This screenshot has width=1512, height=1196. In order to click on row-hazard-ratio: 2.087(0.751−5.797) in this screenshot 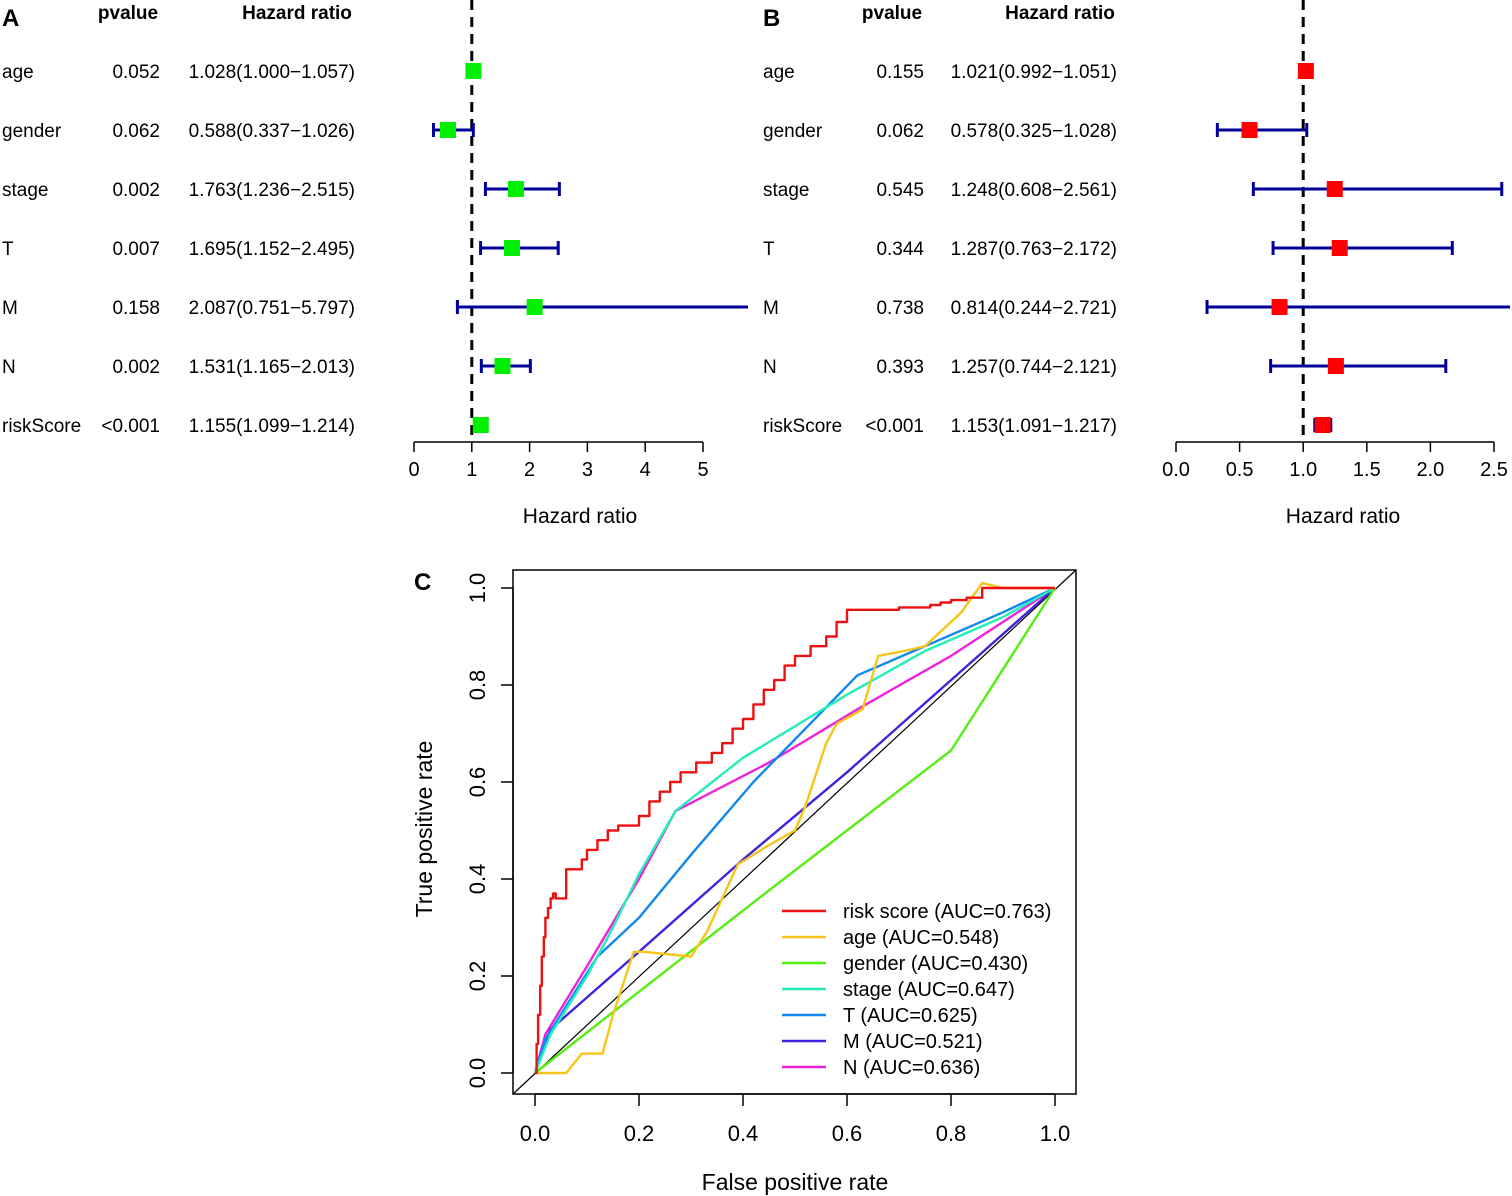, I will do `click(272, 308)`.